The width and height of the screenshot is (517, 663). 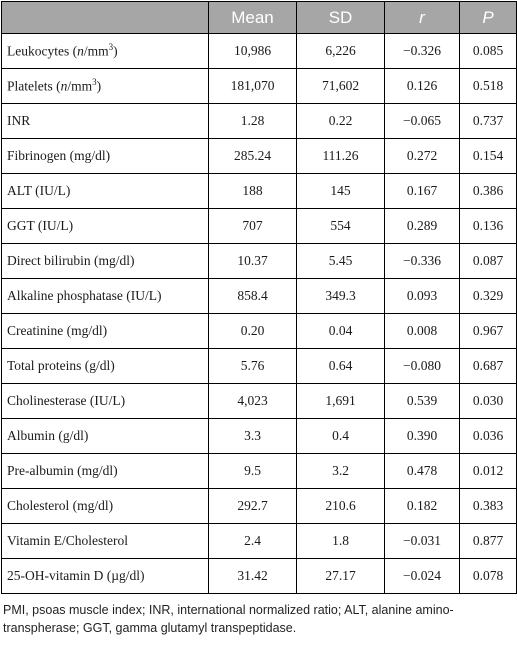 What do you see at coordinates (340, 401) in the screenshot?
I see `cell-sd: 1,691` at bounding box center [340, 401].